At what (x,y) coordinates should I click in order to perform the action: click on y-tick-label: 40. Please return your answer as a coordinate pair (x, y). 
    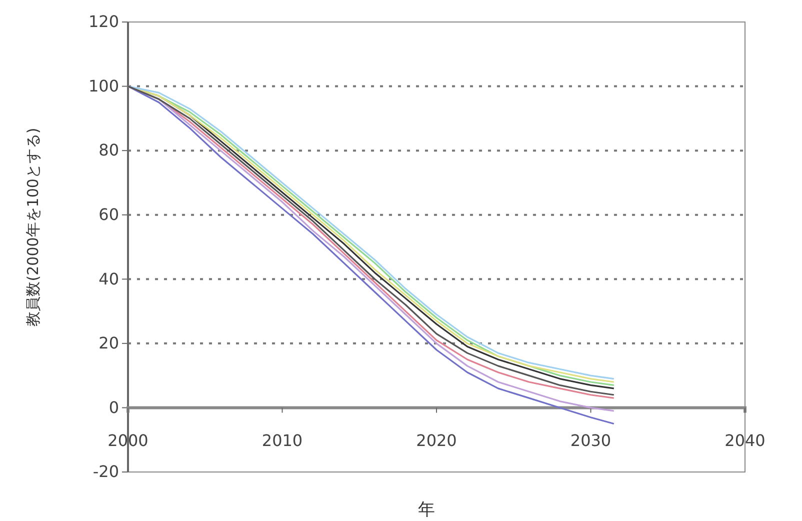
    Looking at the image, I should click on (108, 278).